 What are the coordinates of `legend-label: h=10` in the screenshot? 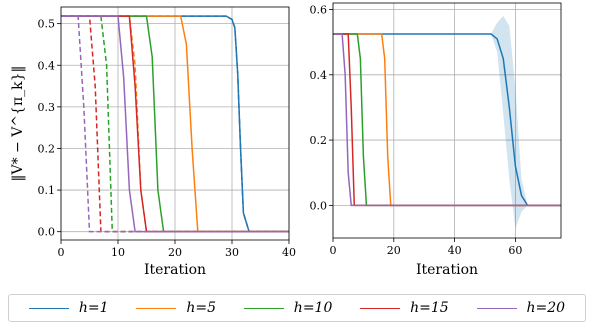 It's located at (313, 308).